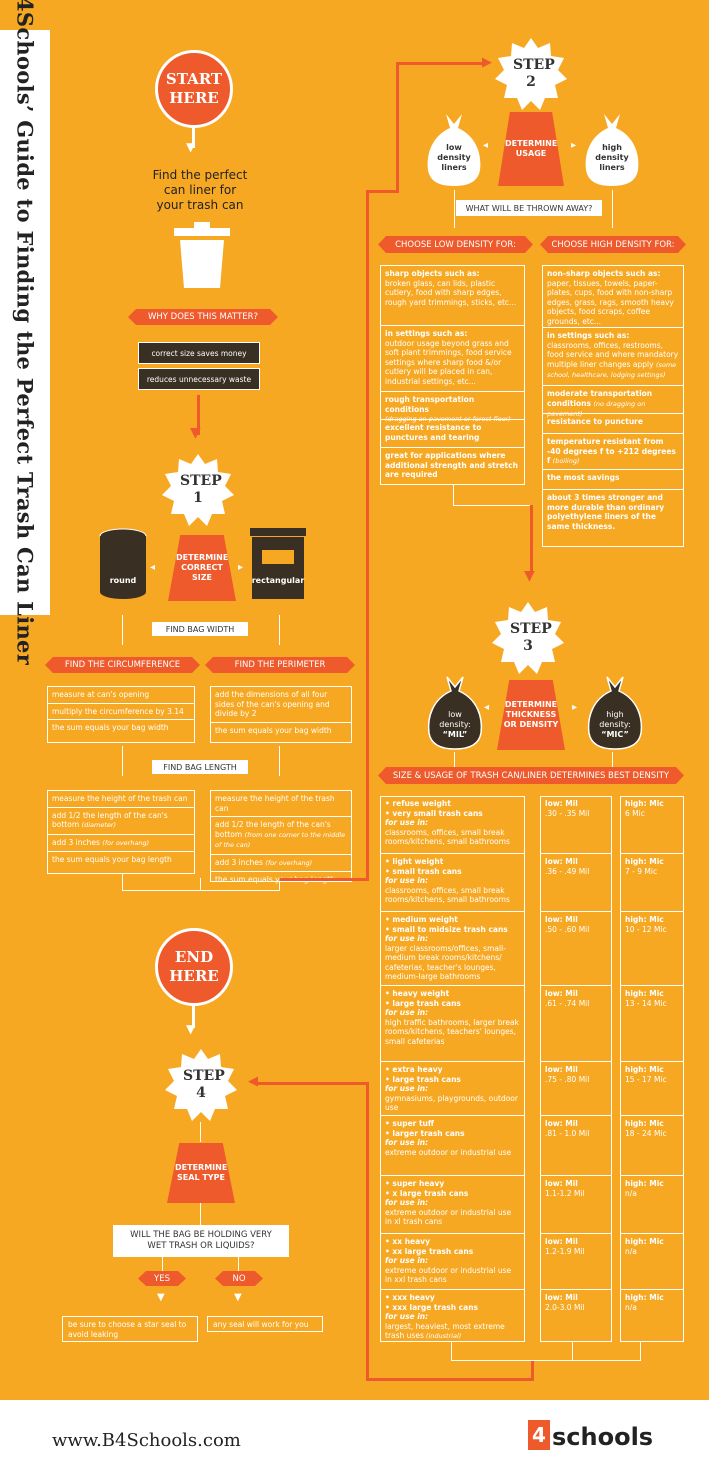 The image size is (709, 1470). Describe the element at coordinates (99, 825) in the screenshot. I see `len-note: (diameter)` at that location.